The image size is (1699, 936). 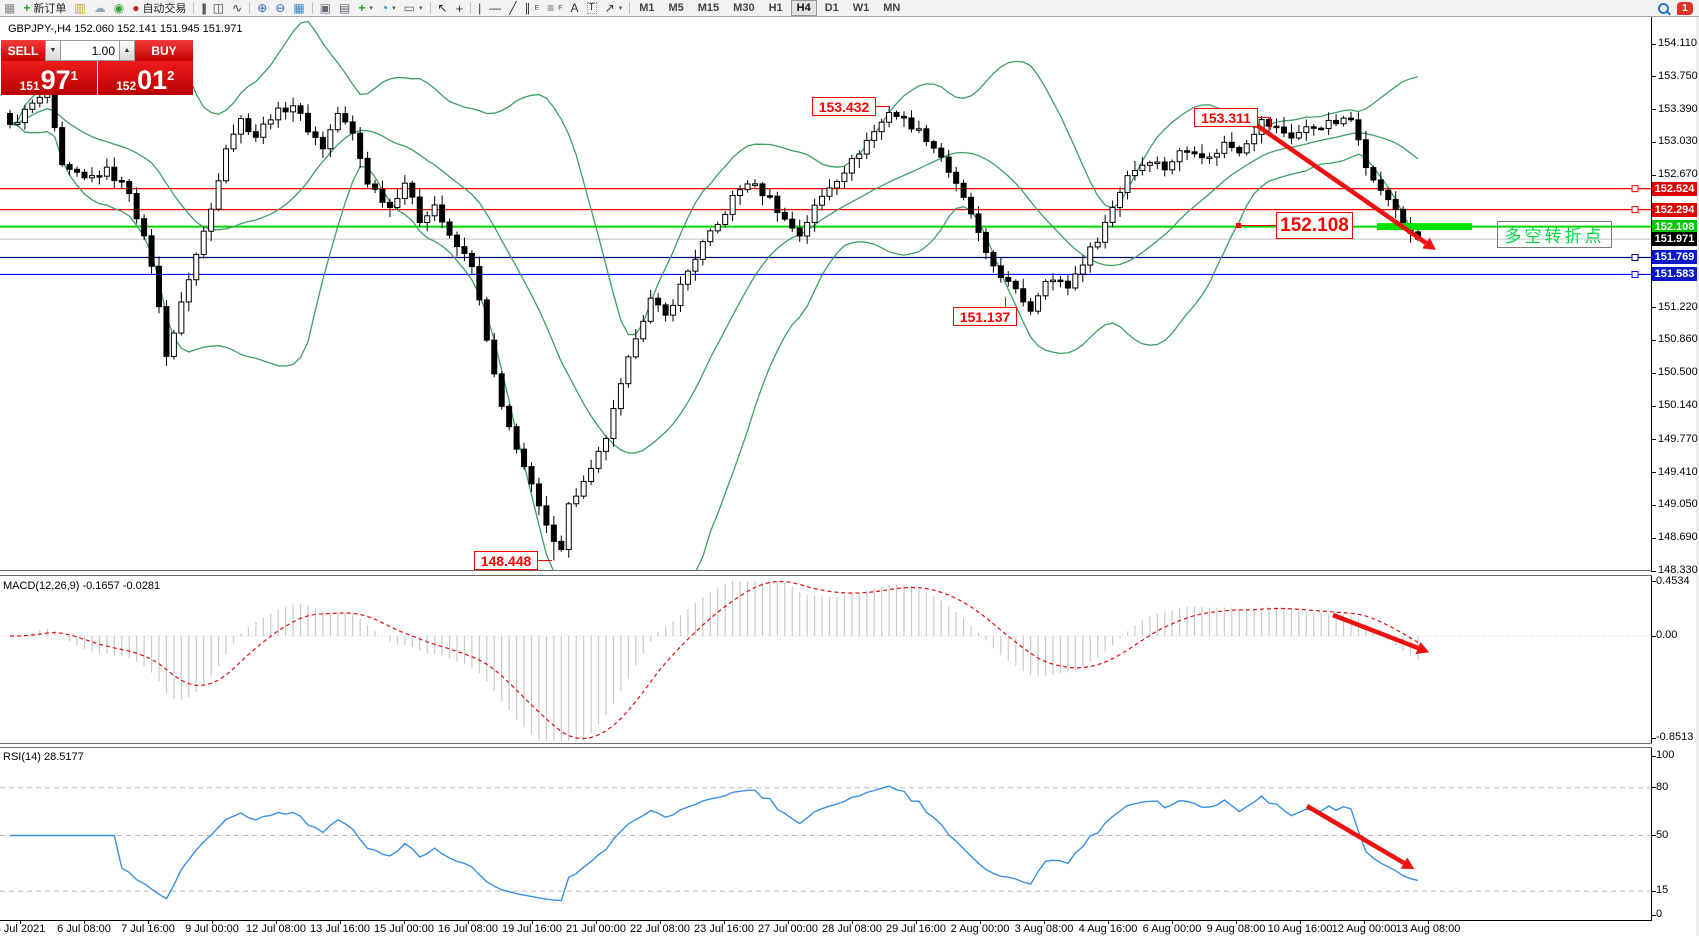 I want to click on auto-trading-button: ● 自动交易, so click(x=159, y=8).